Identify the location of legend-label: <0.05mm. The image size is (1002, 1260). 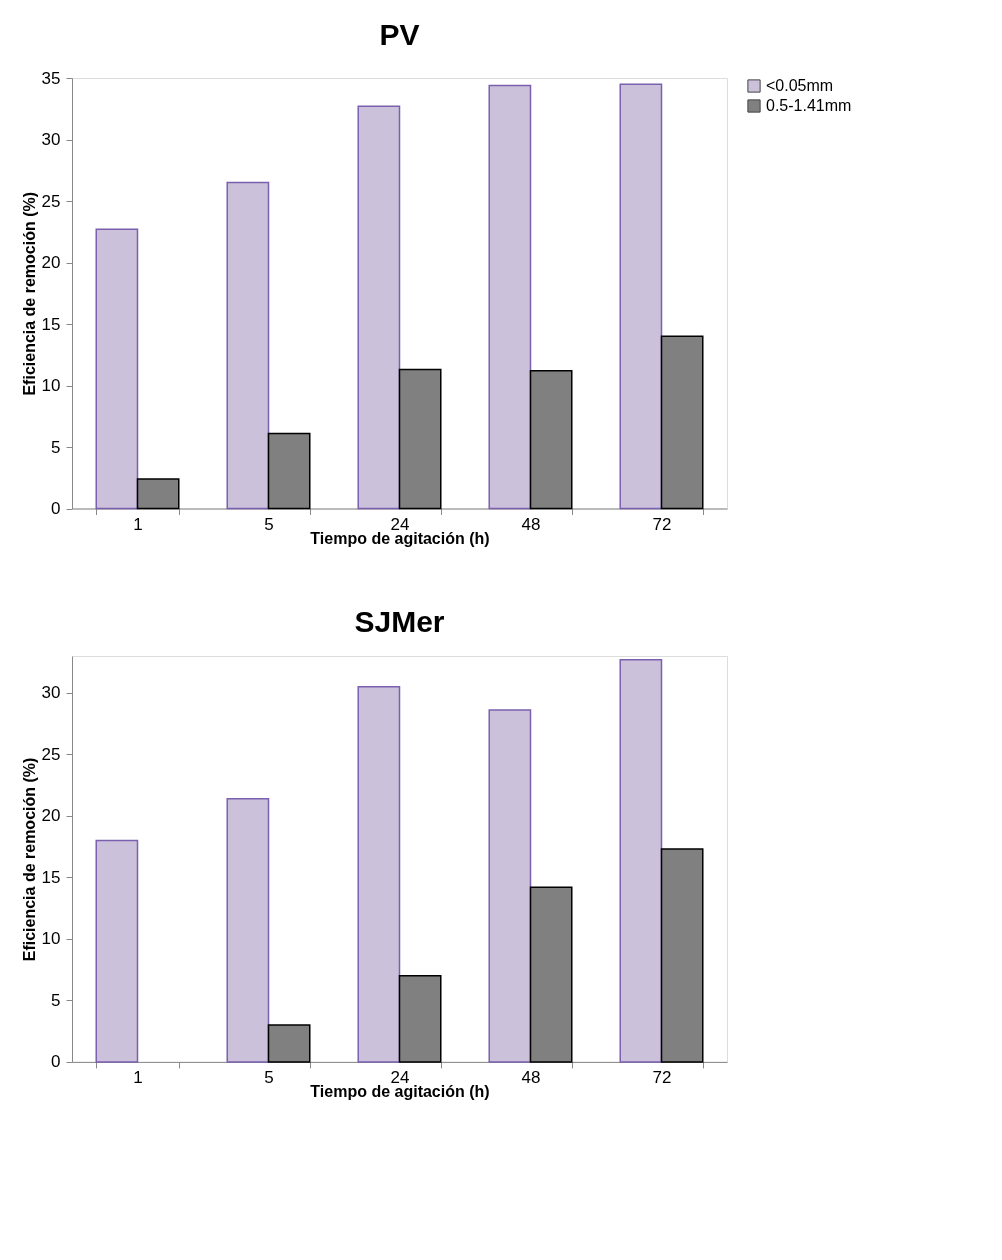
(800, 85).